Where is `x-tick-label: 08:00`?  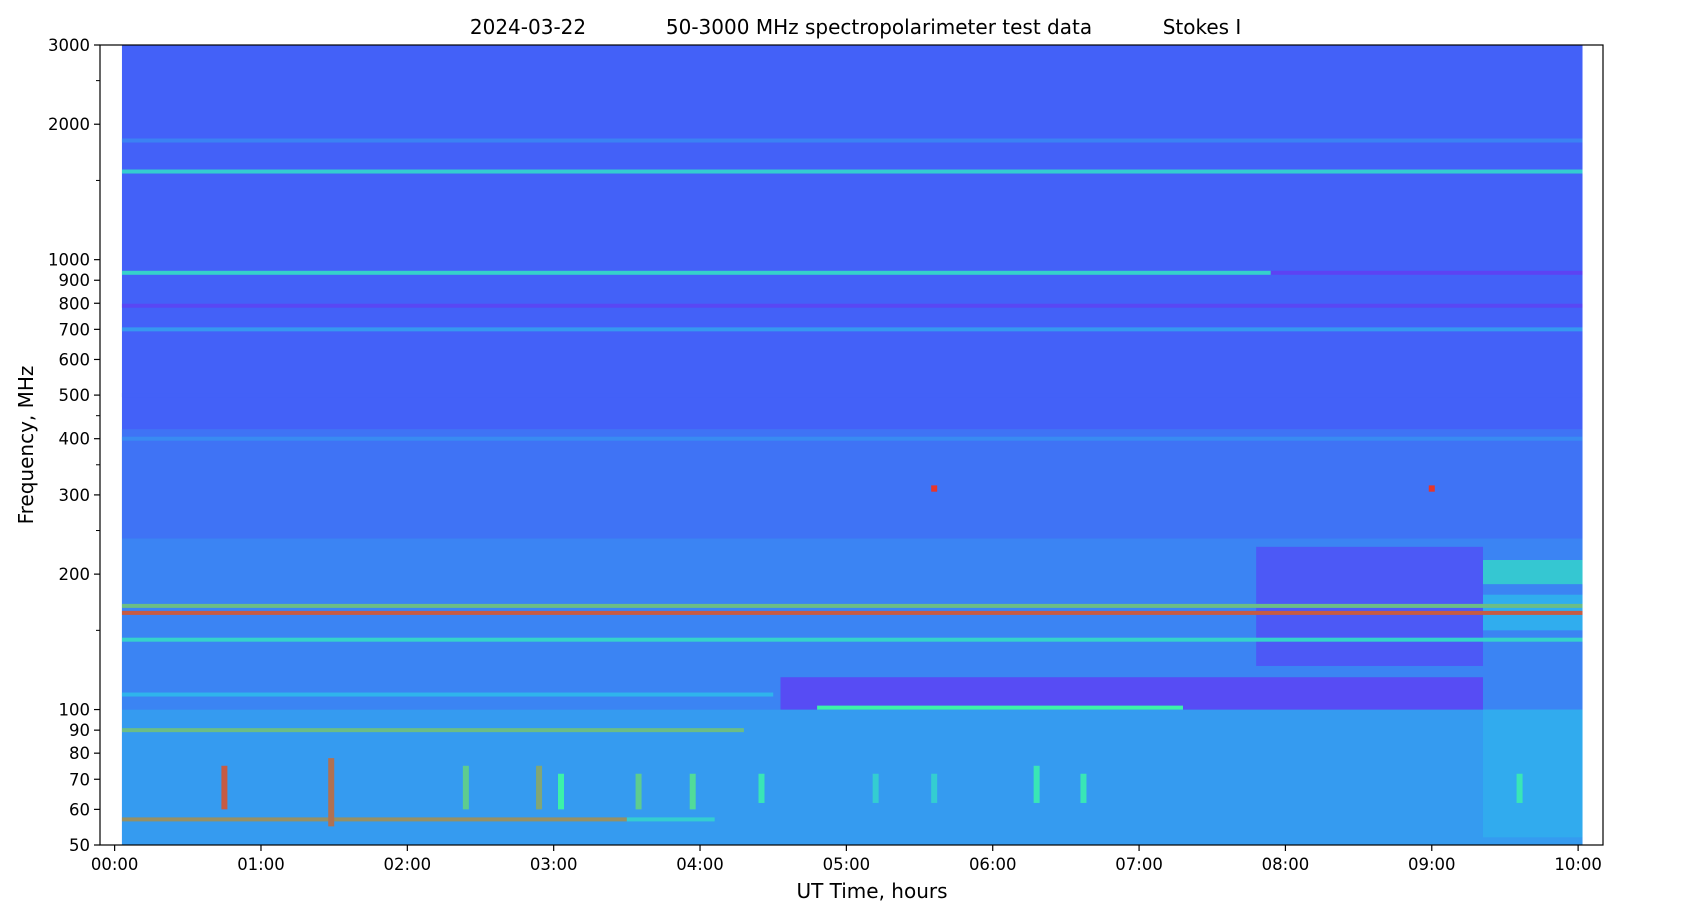 x-tick-label: 08:00 is located at coordinates (1286, 864).